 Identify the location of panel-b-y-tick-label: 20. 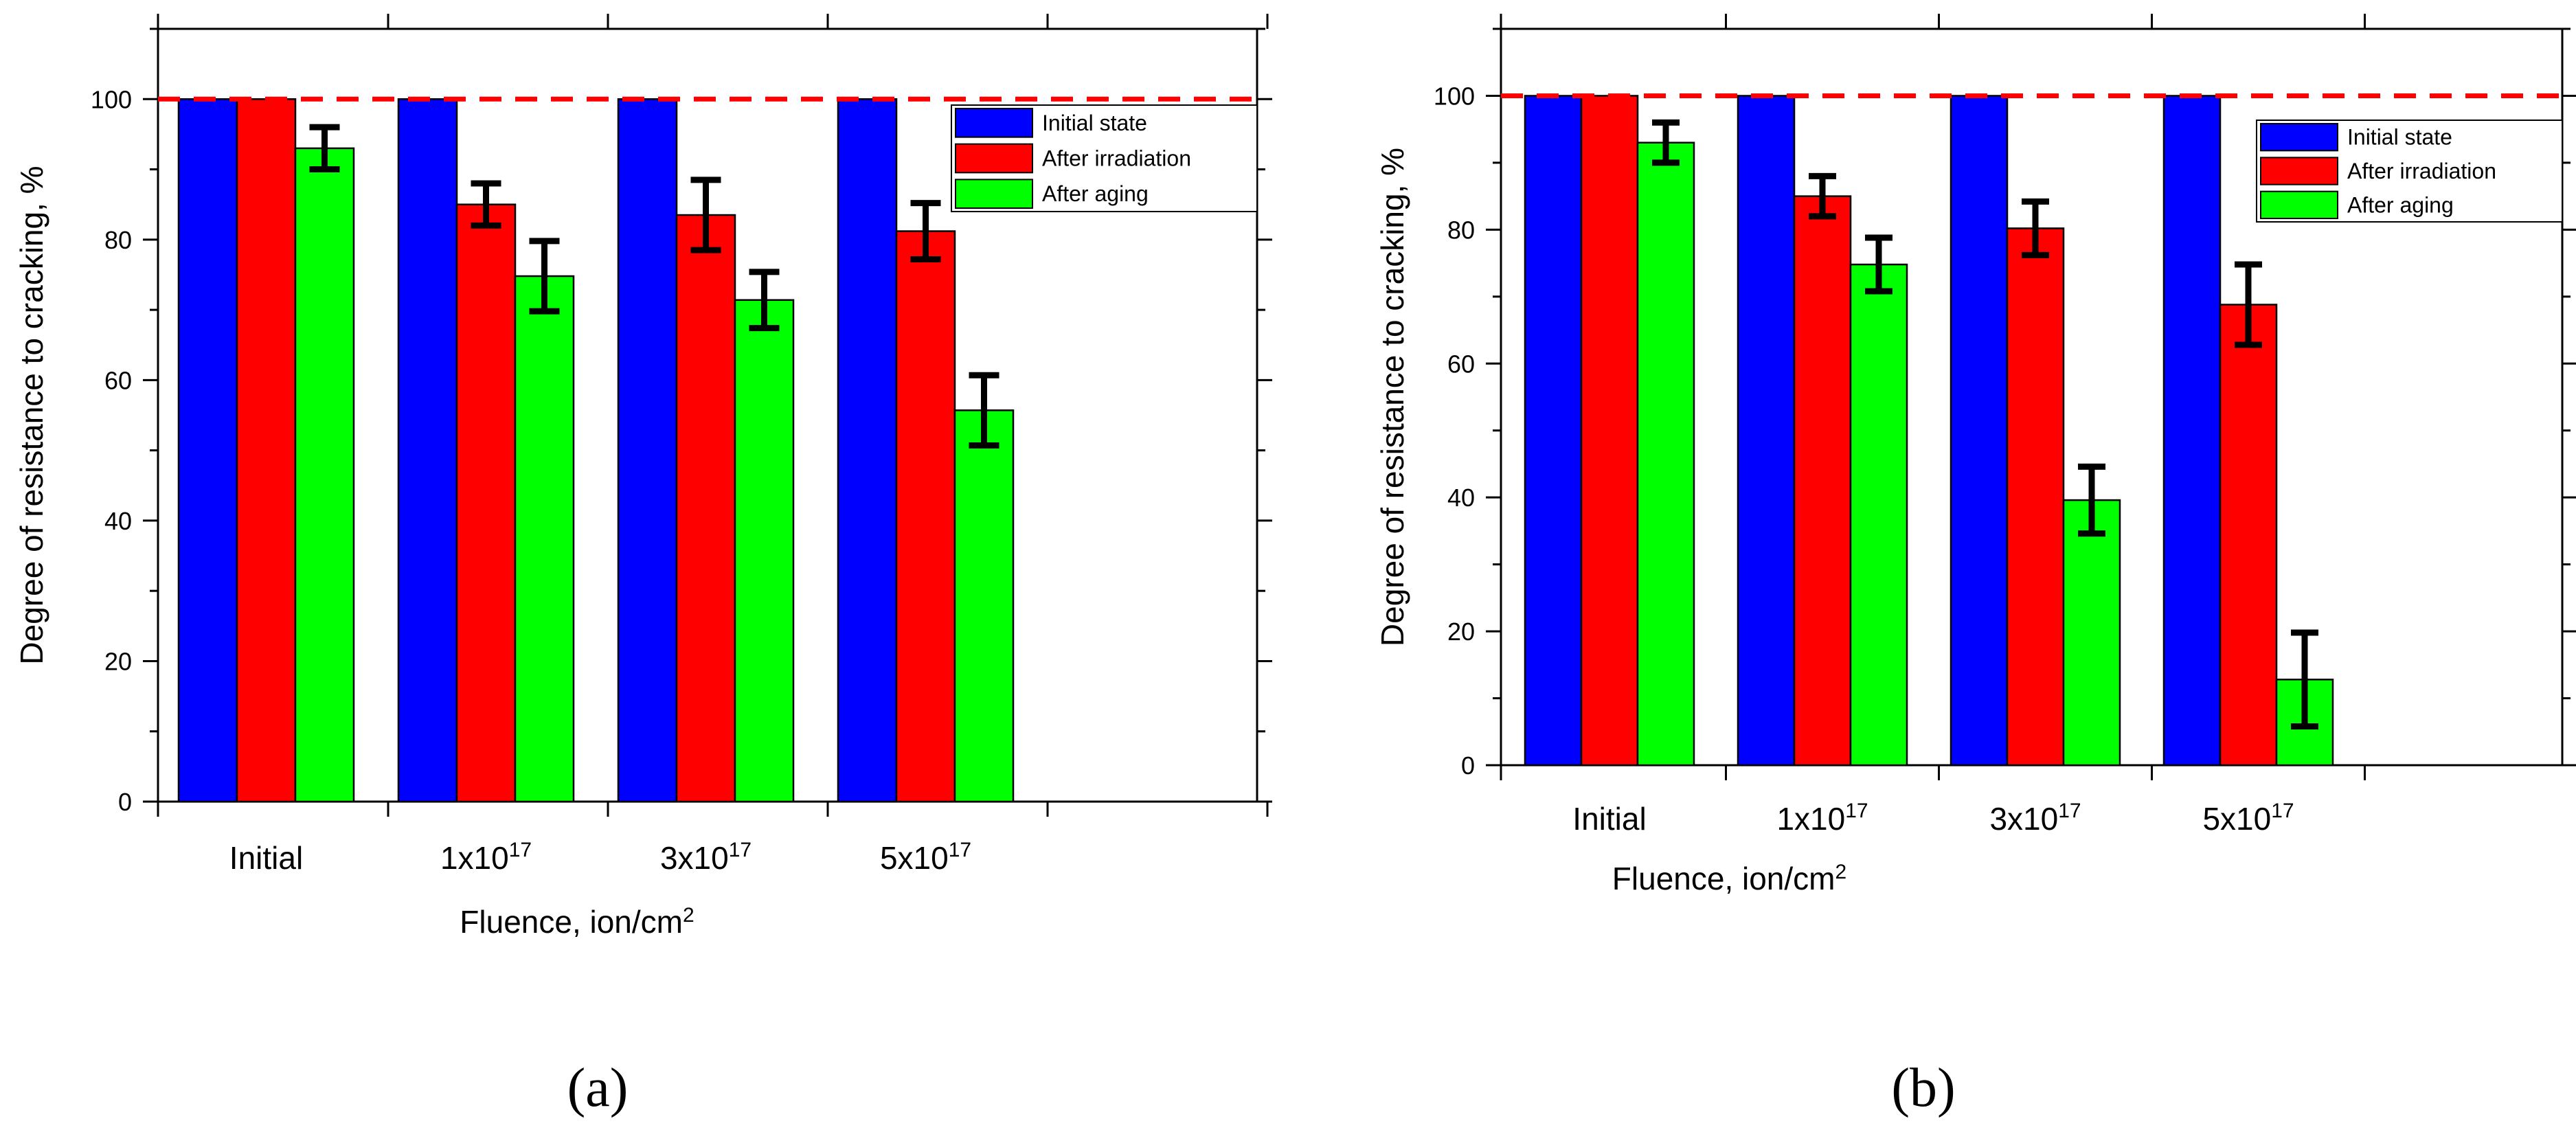
(1461, 632).